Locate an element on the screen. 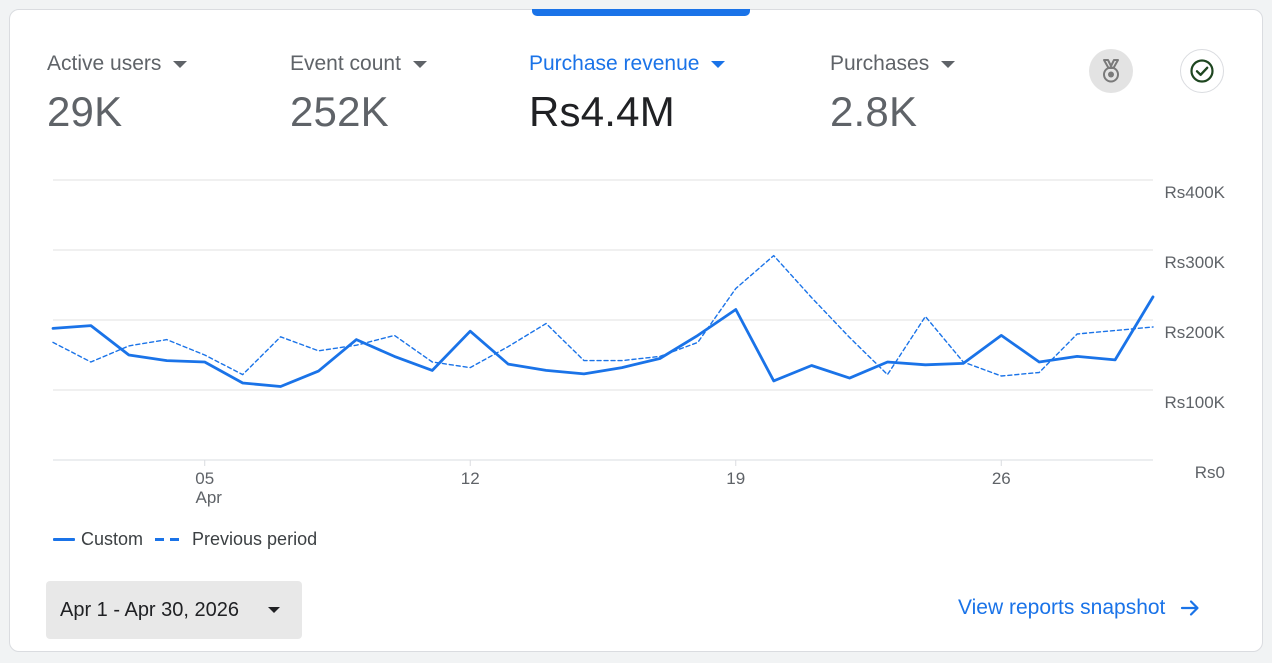 Image resolution: width=1272 pixels, height=663 pixels. arrow-right-icon is located at coordinates (1190, 608).